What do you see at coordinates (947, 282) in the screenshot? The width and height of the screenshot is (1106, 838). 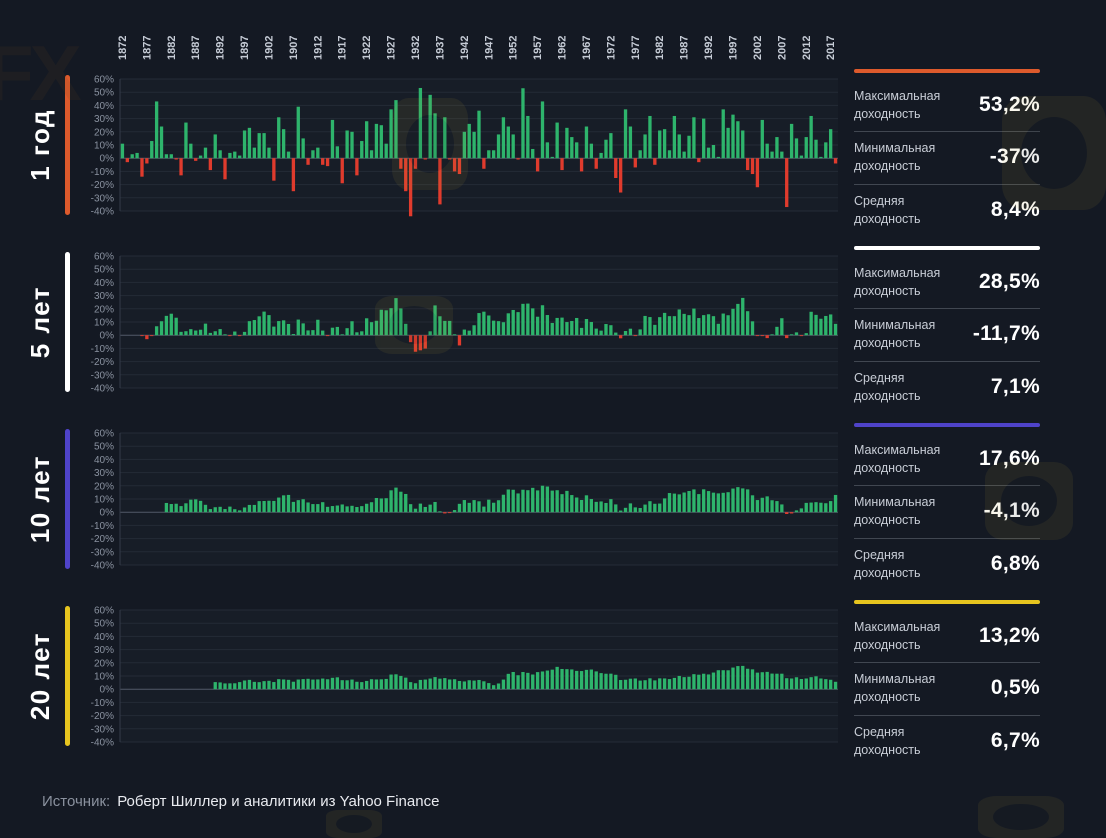 I see `stat-row: Максимальная доходность 28,5%` at bounding box center [947, 282].